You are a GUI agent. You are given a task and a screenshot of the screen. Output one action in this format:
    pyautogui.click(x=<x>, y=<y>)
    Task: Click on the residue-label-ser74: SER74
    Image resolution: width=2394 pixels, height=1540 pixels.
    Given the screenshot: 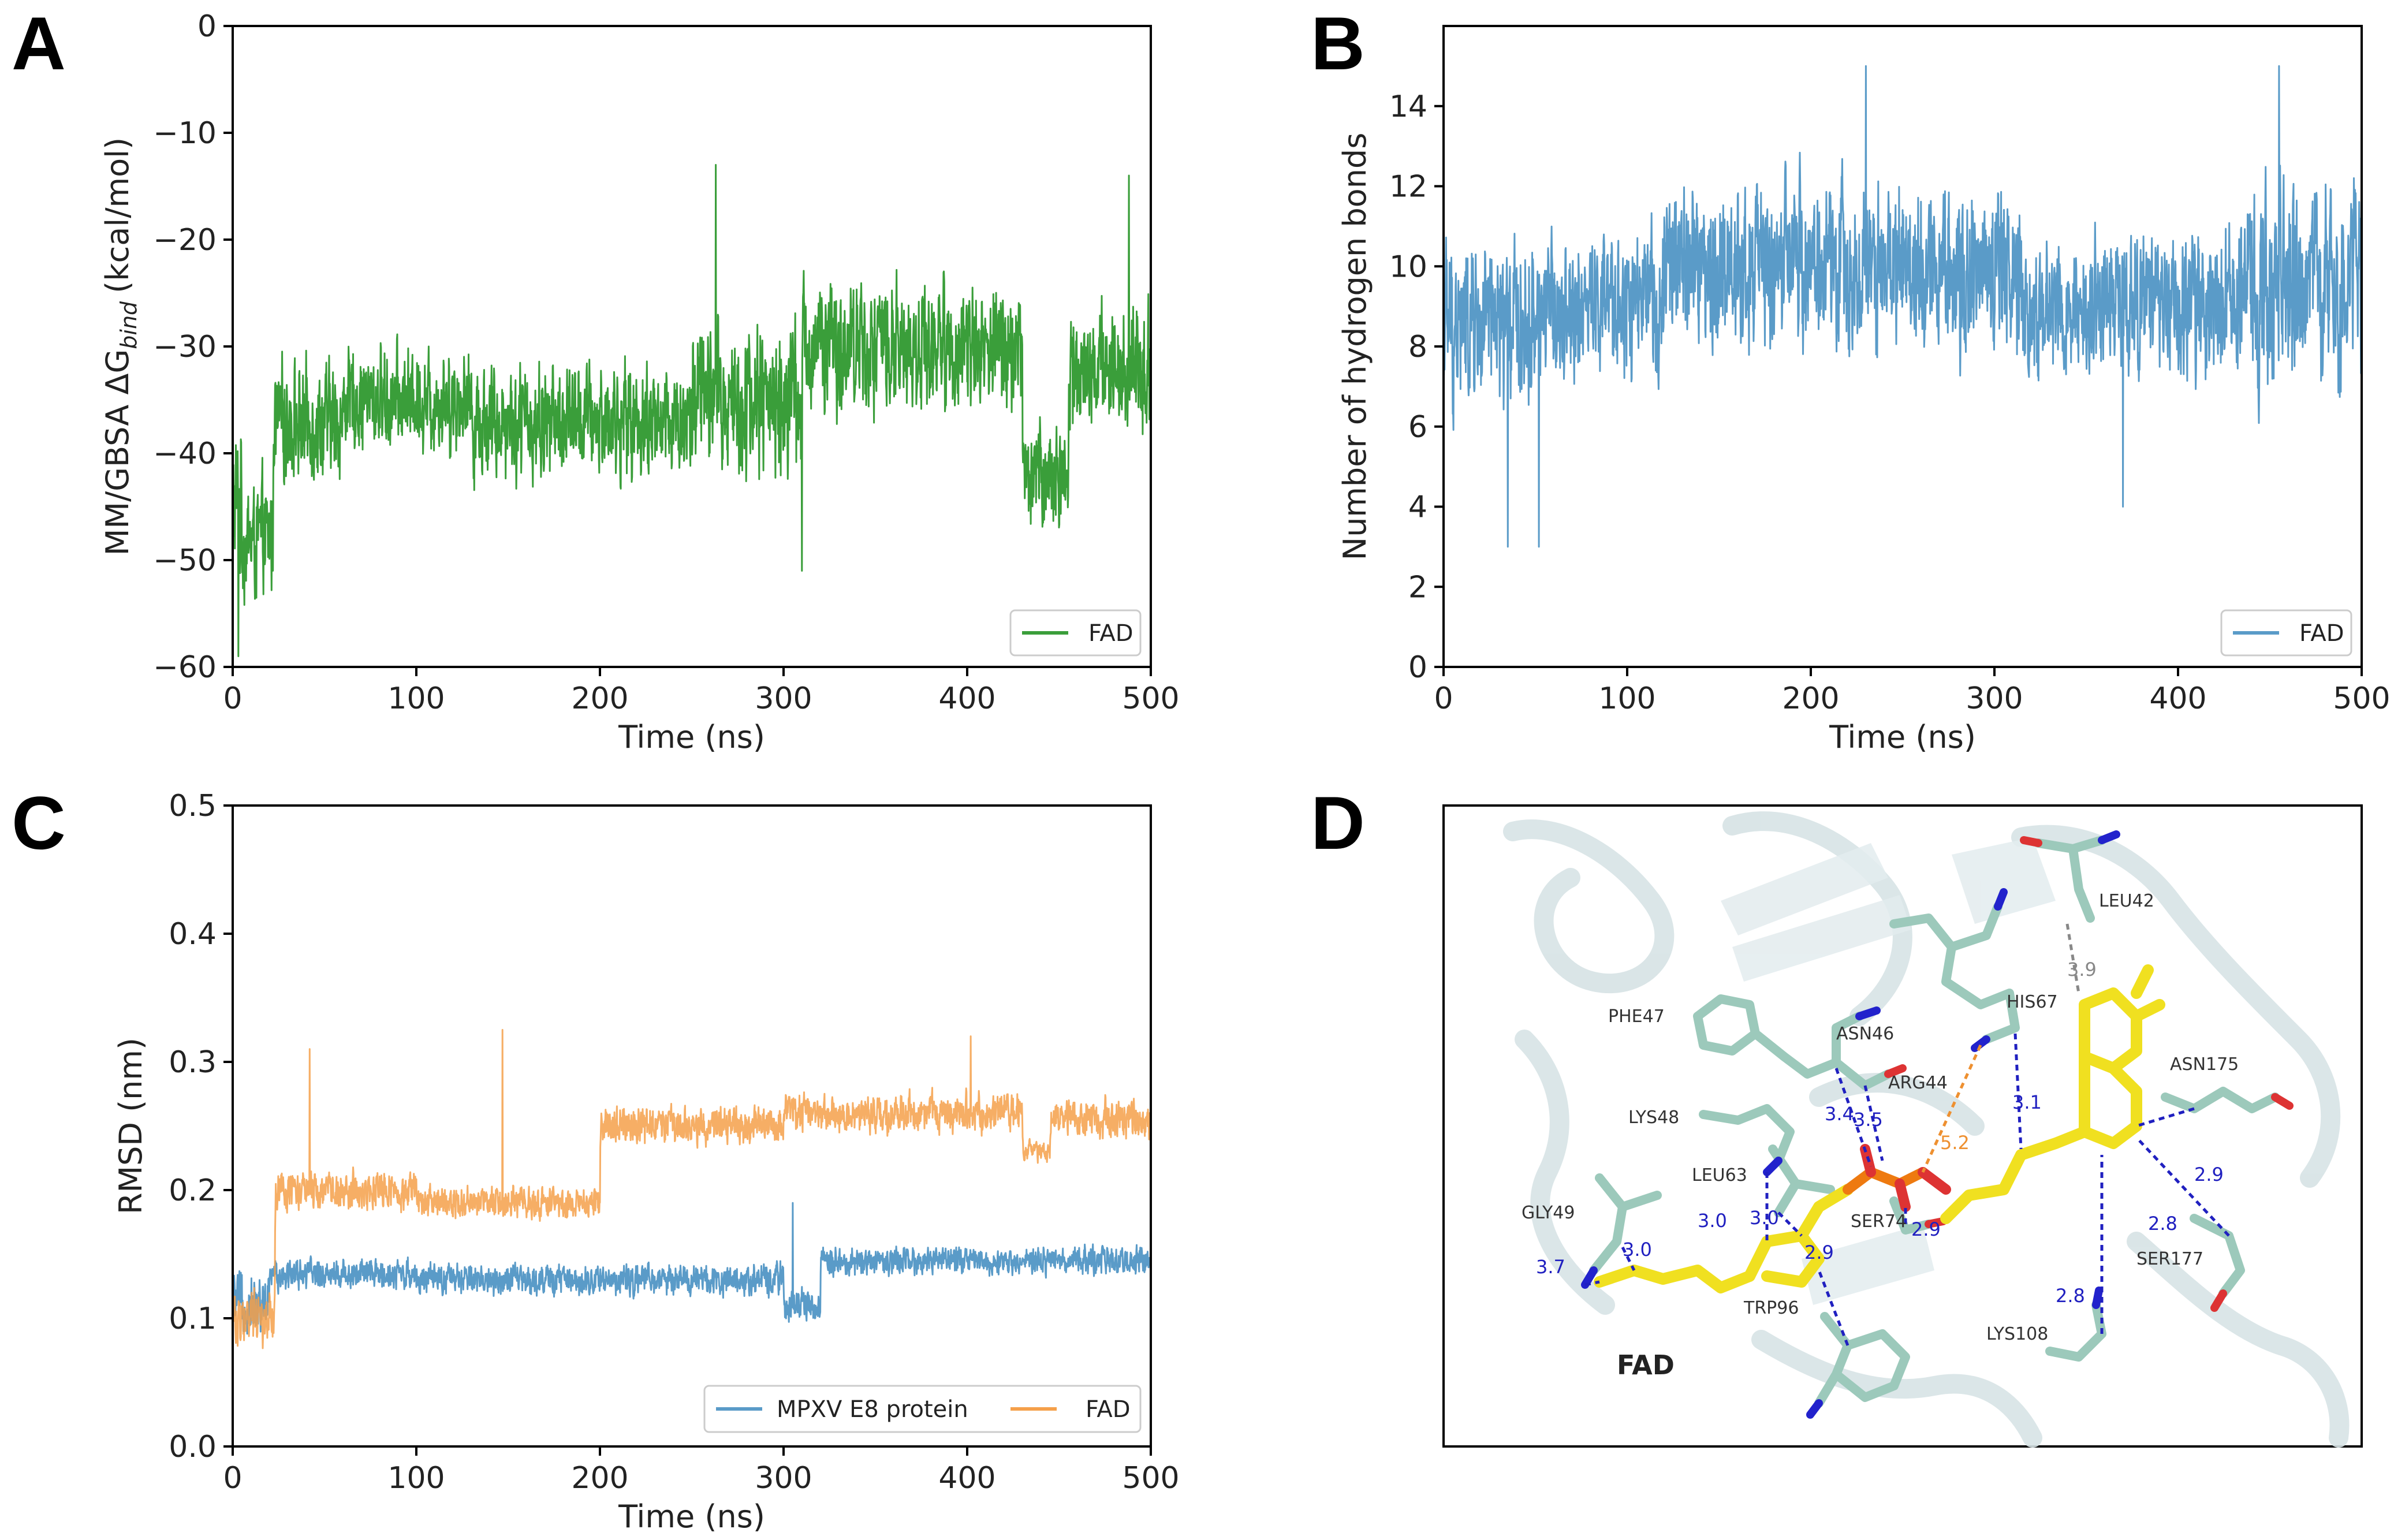 What is the action you would take?
    pyautogui.click(x=1879, y=1222)
    